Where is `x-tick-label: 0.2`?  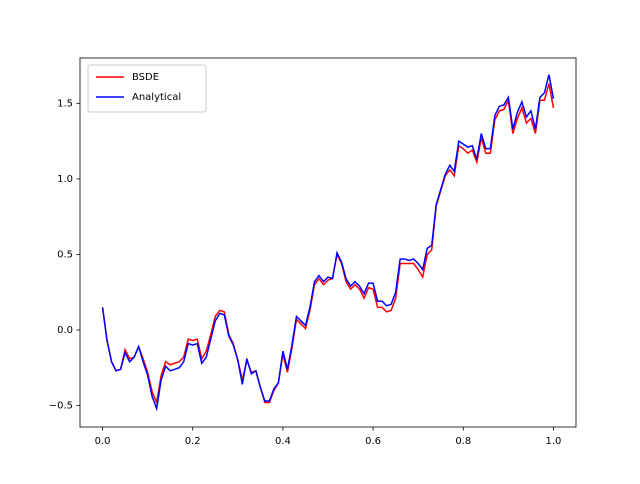 x-tick-label: 0.2 is located at coordinates (193, 441).